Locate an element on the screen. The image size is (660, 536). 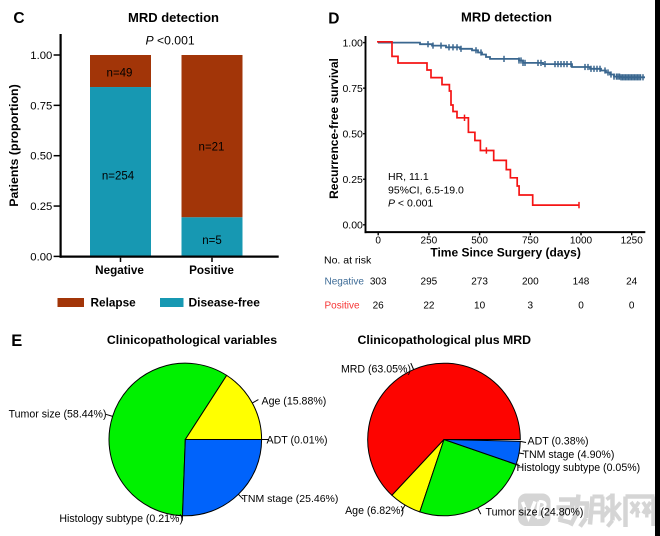
svg-text: 24 is located at coordinates (632, 281).